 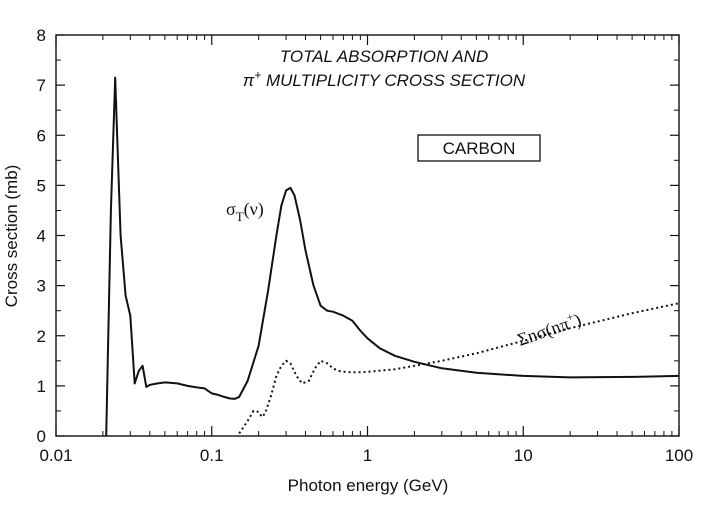 I want to click on y-tick-label: 0, so click(x=41, y=436).